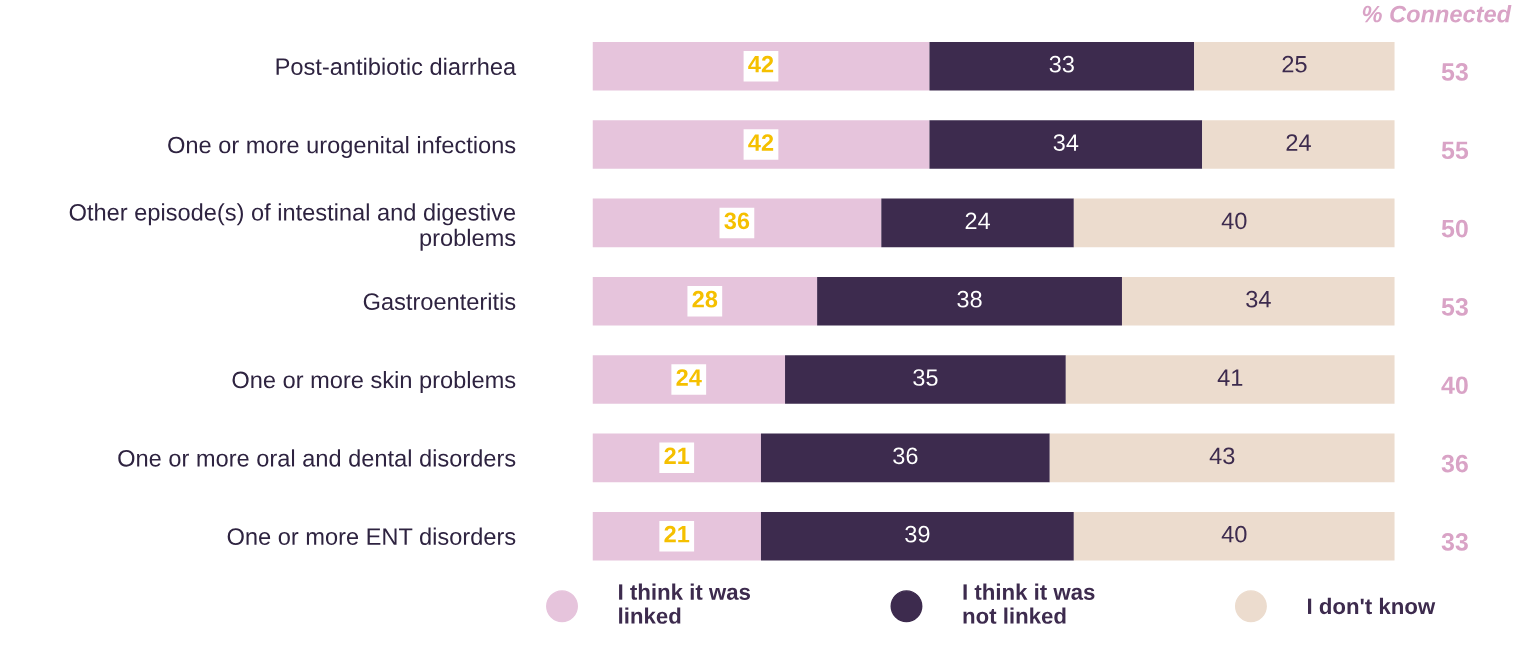 This screenshot has width=1531, height=645. What do you see at coordinates (1454, 542) in the screenshot?
I see `text: 33` at bounding box center [1454, 542].